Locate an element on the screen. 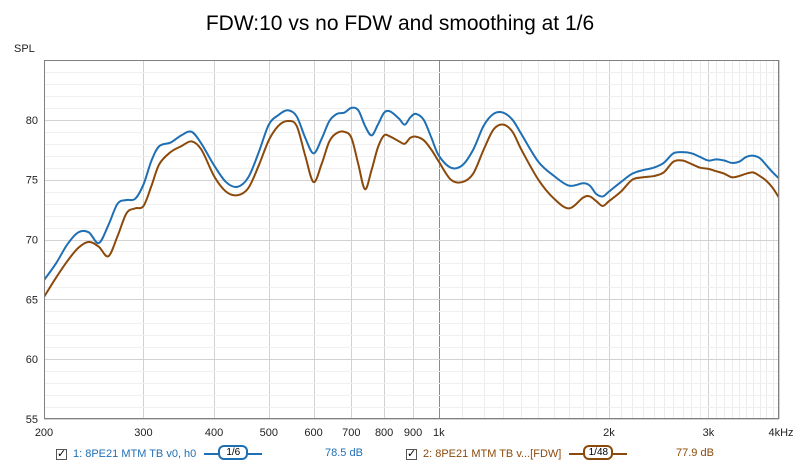 This screenshot has height=470, width=800. y-tick-label: 75 is located at coordinates (32, 181).